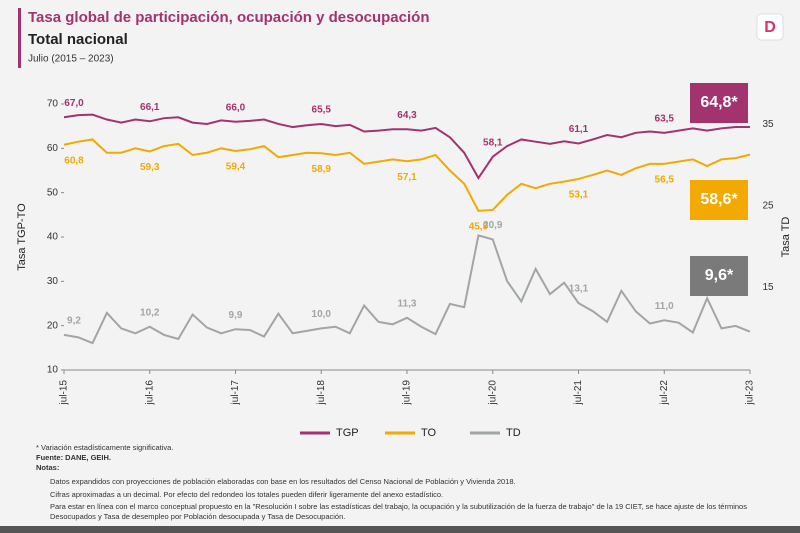  What do you see at coordinates (407, 115) in the screenshot?
I see `data-label: 64,3` at bounding box center [407, 115].